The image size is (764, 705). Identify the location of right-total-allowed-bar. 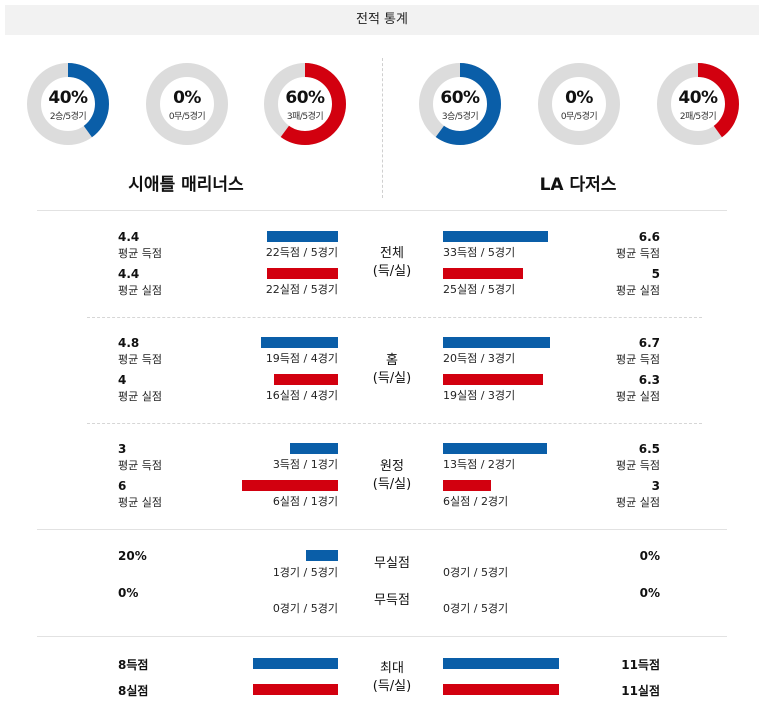
(483, 273).